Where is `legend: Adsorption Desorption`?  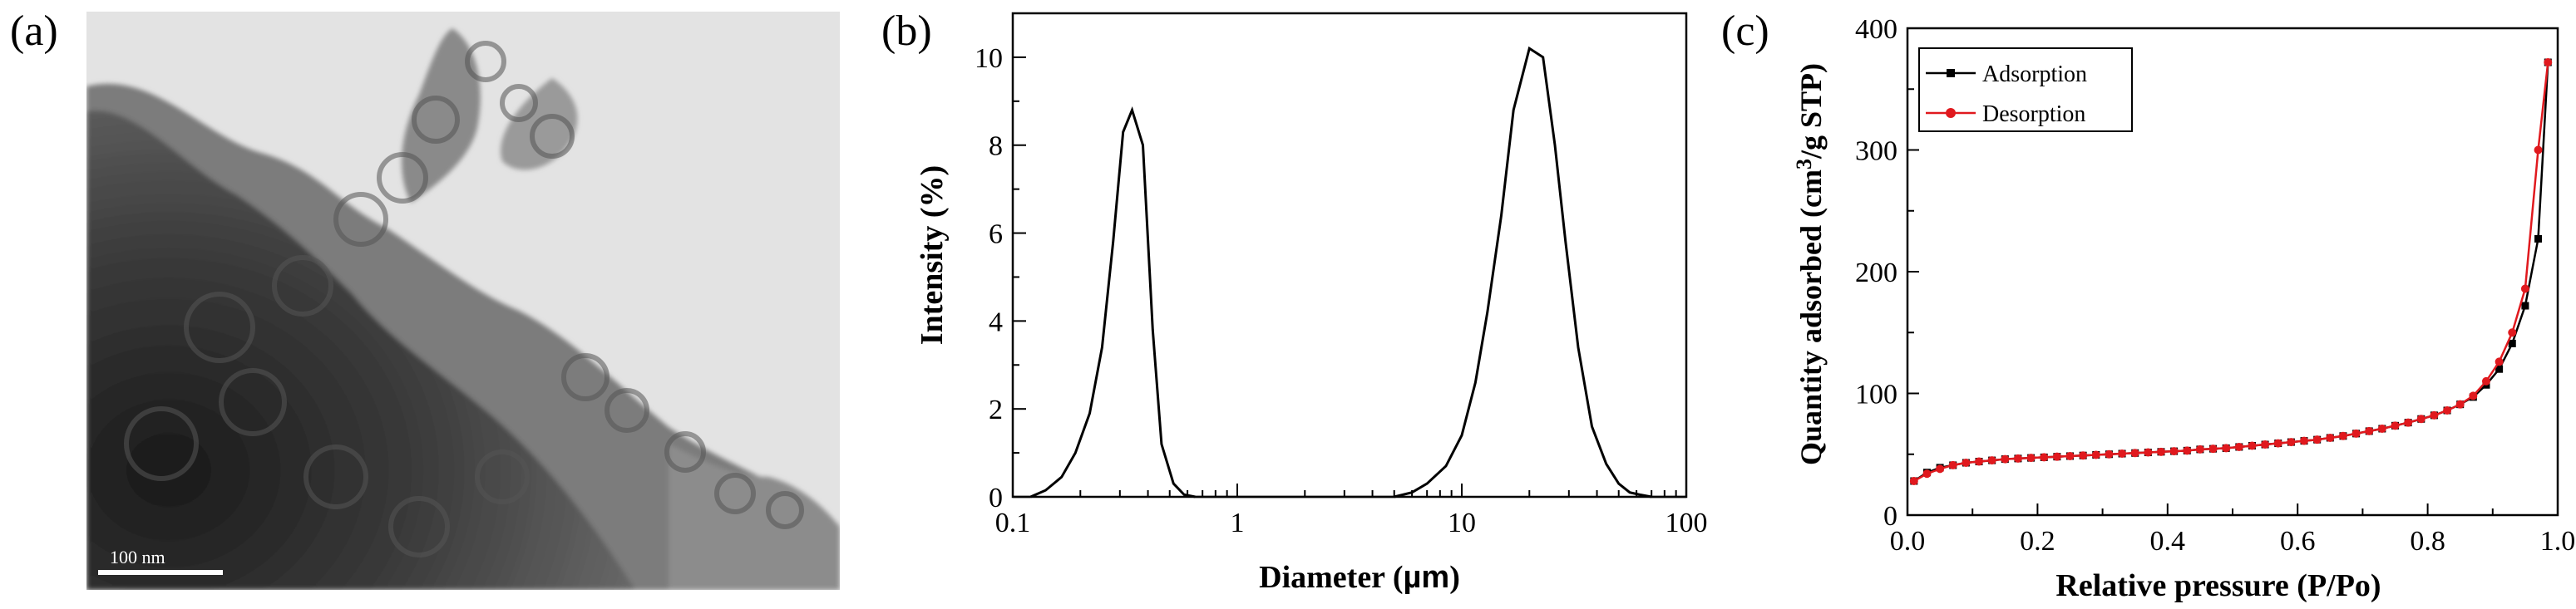
legend: Adsorption Desorption is located at coordinates (2025, 89).